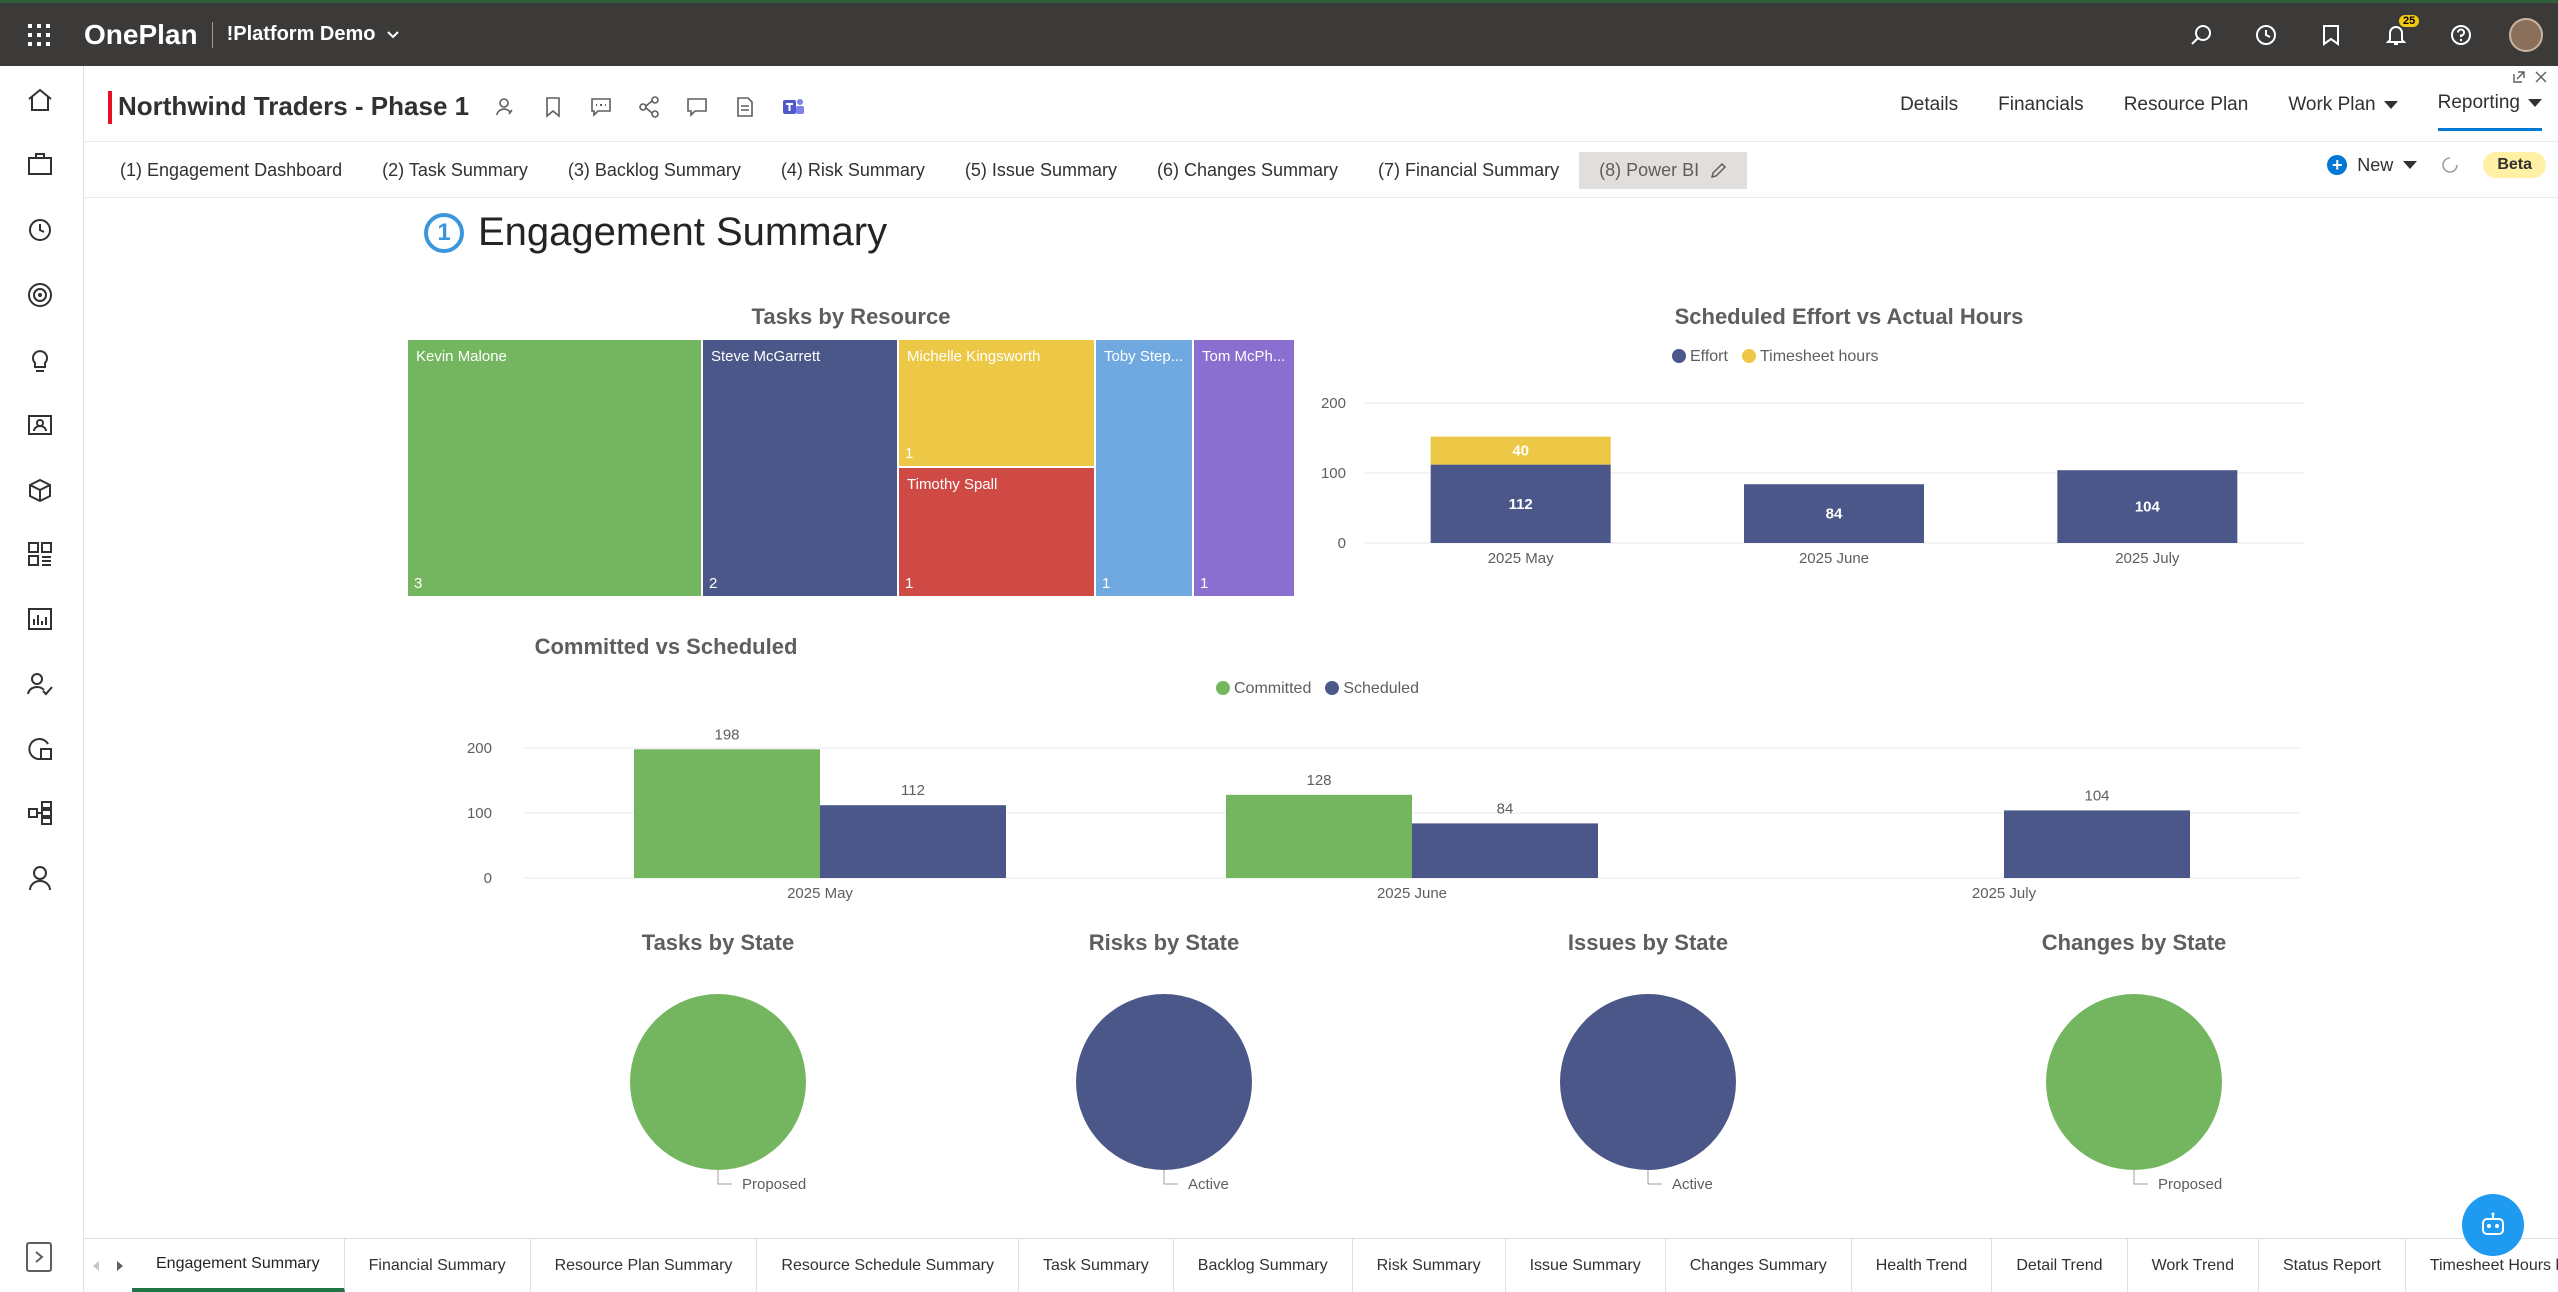  What do you see at coordinates (438, 1265) in the screenshot?
I see `page-tab: Financial Summary` at bounding box center [438, 1265].